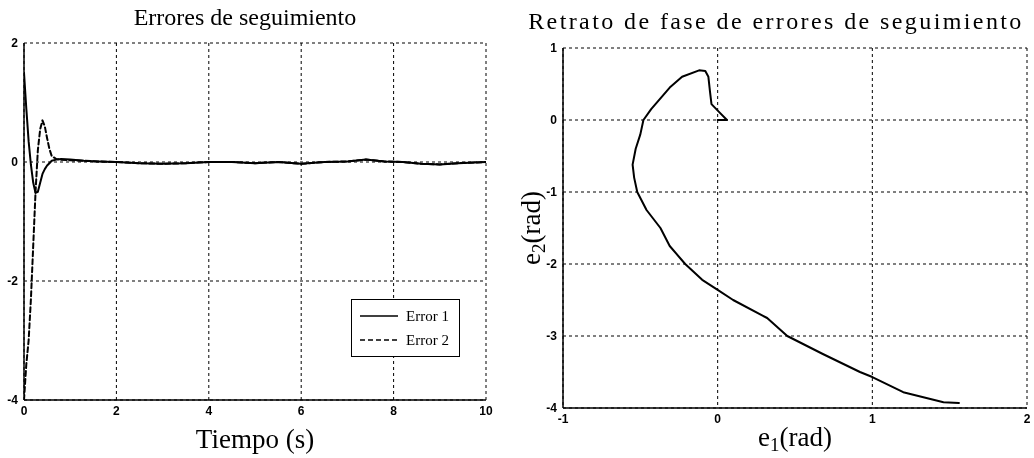 The width and height of the screenshot is (1034, 458). I want to click on chart-title: Retrato de fase de errores de seguimiento, so click(776, 21).